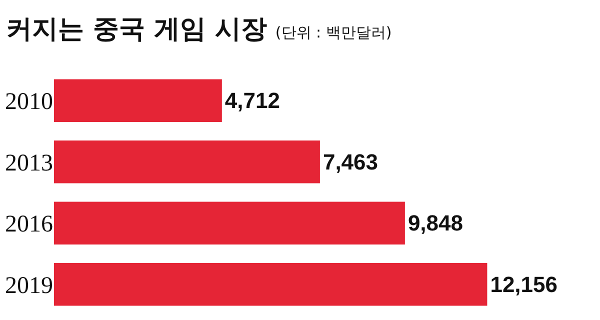 The height and width of the screenshot is (320, 600). Describe the element at coordinates (436, 223) in the screenshot. I see `data-label: 9,848` at that location.